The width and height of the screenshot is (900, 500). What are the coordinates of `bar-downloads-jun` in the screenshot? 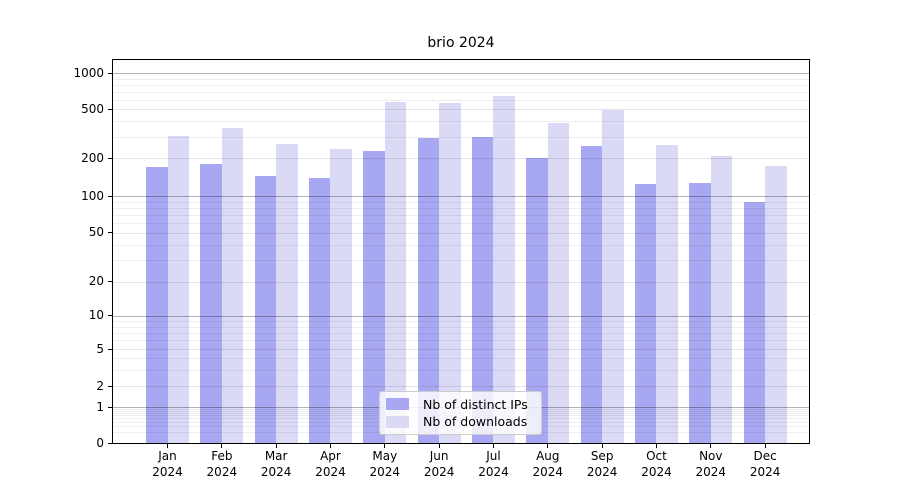 It's located at (450, 273).